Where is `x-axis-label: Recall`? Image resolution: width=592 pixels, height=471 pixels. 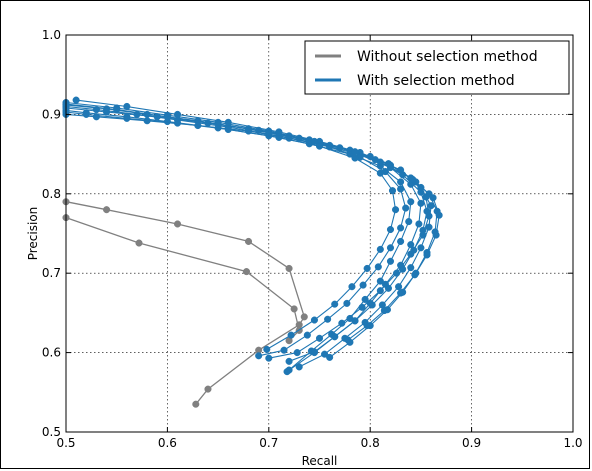 x-axis-label: Recall is located at coordinates (320, 461).